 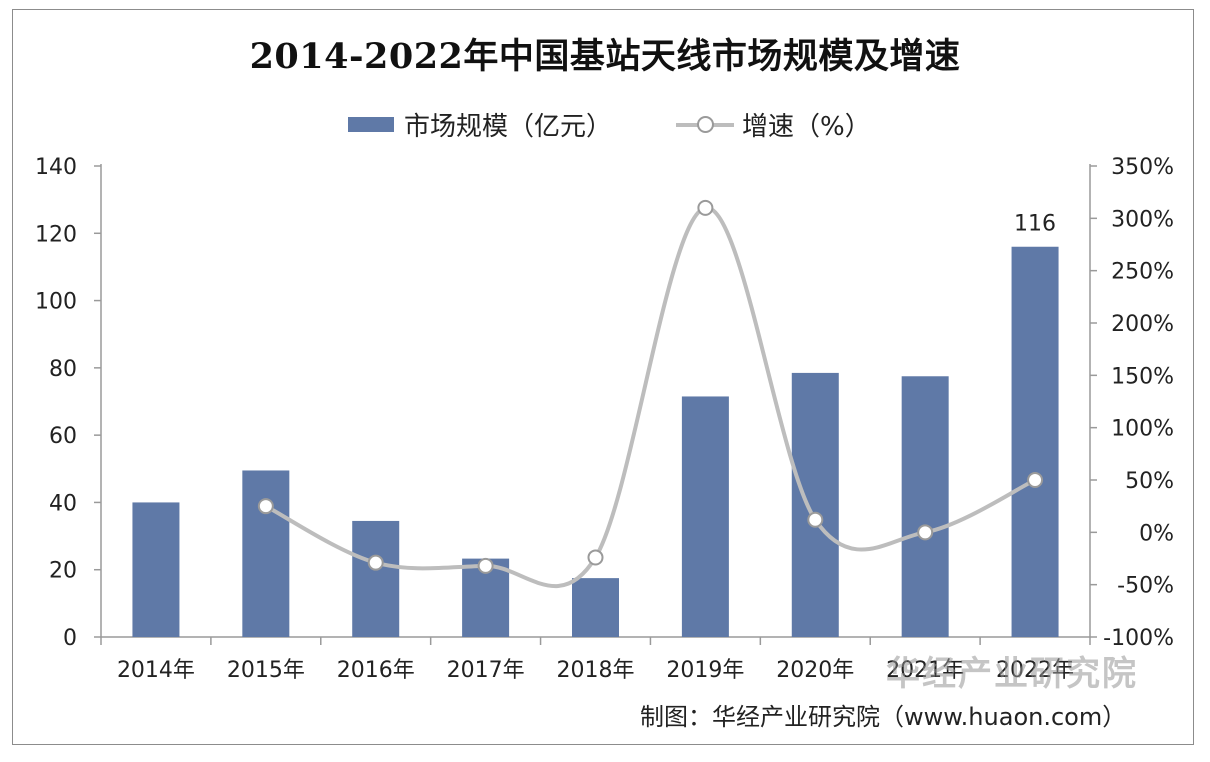 I want to click on y-right-tick-label: 200%, so click(x=1142, y=324).